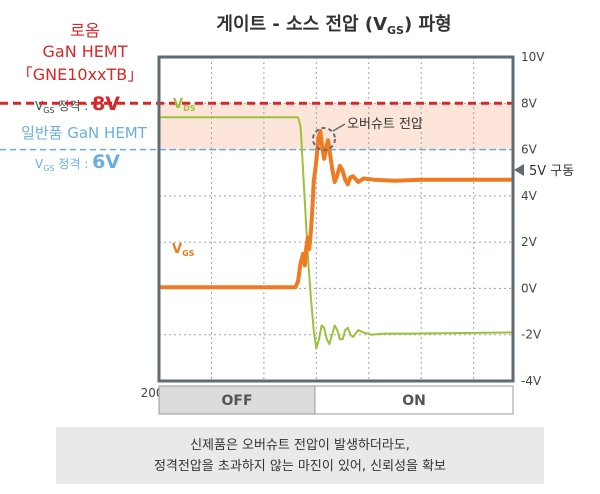 This screenshot has height=494, width=600. Describe the element at coordinates (189, 108) in the screenshot. I see `vds-label-sub: DS` at that location.